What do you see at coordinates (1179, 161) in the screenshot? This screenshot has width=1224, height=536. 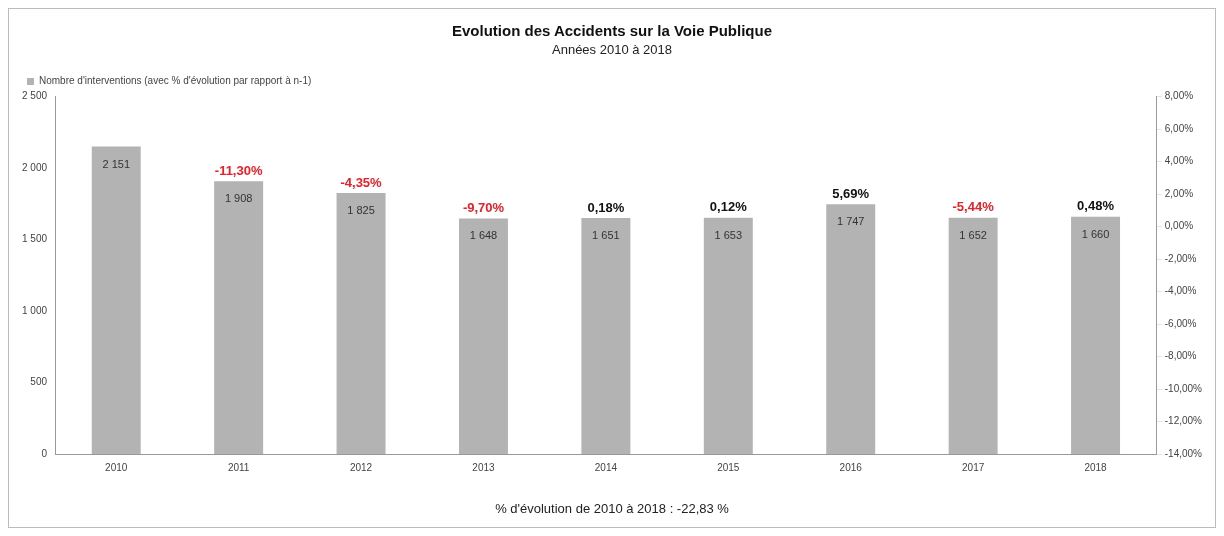 I see `y2-tick-label: 4,00%` at bounding box center [1179, 161].